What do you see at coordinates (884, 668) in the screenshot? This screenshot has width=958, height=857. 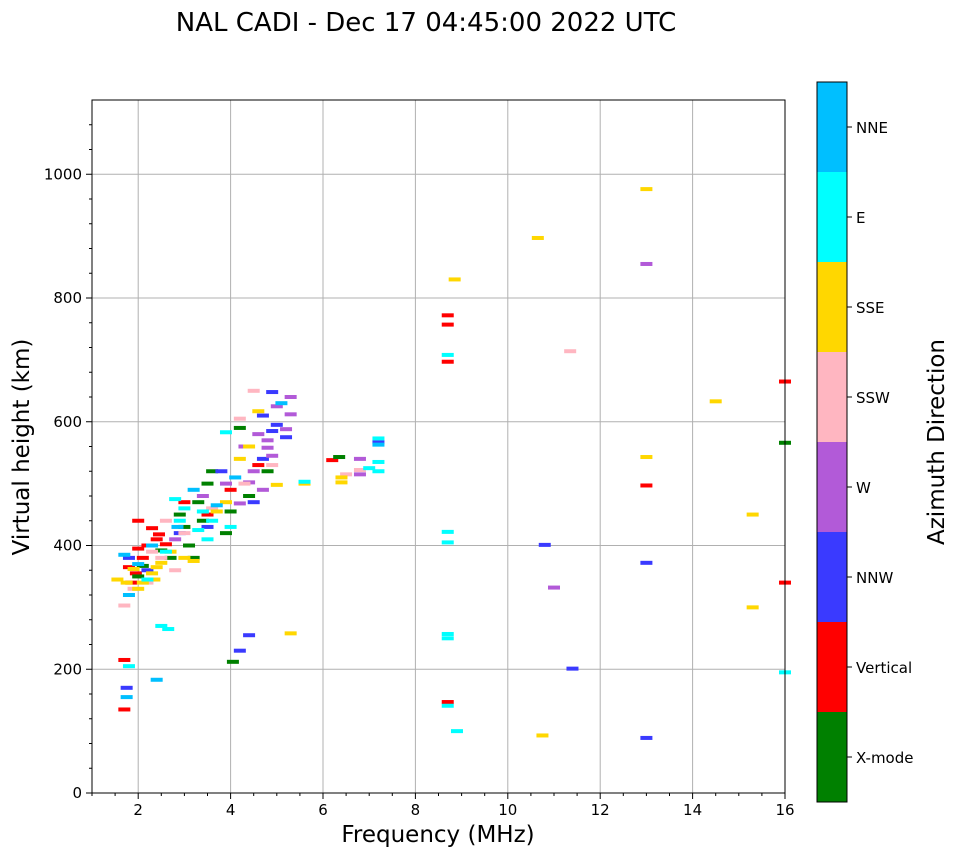 I see `colorbar-tick-label: Vertical` at bounding box center [884, 668].